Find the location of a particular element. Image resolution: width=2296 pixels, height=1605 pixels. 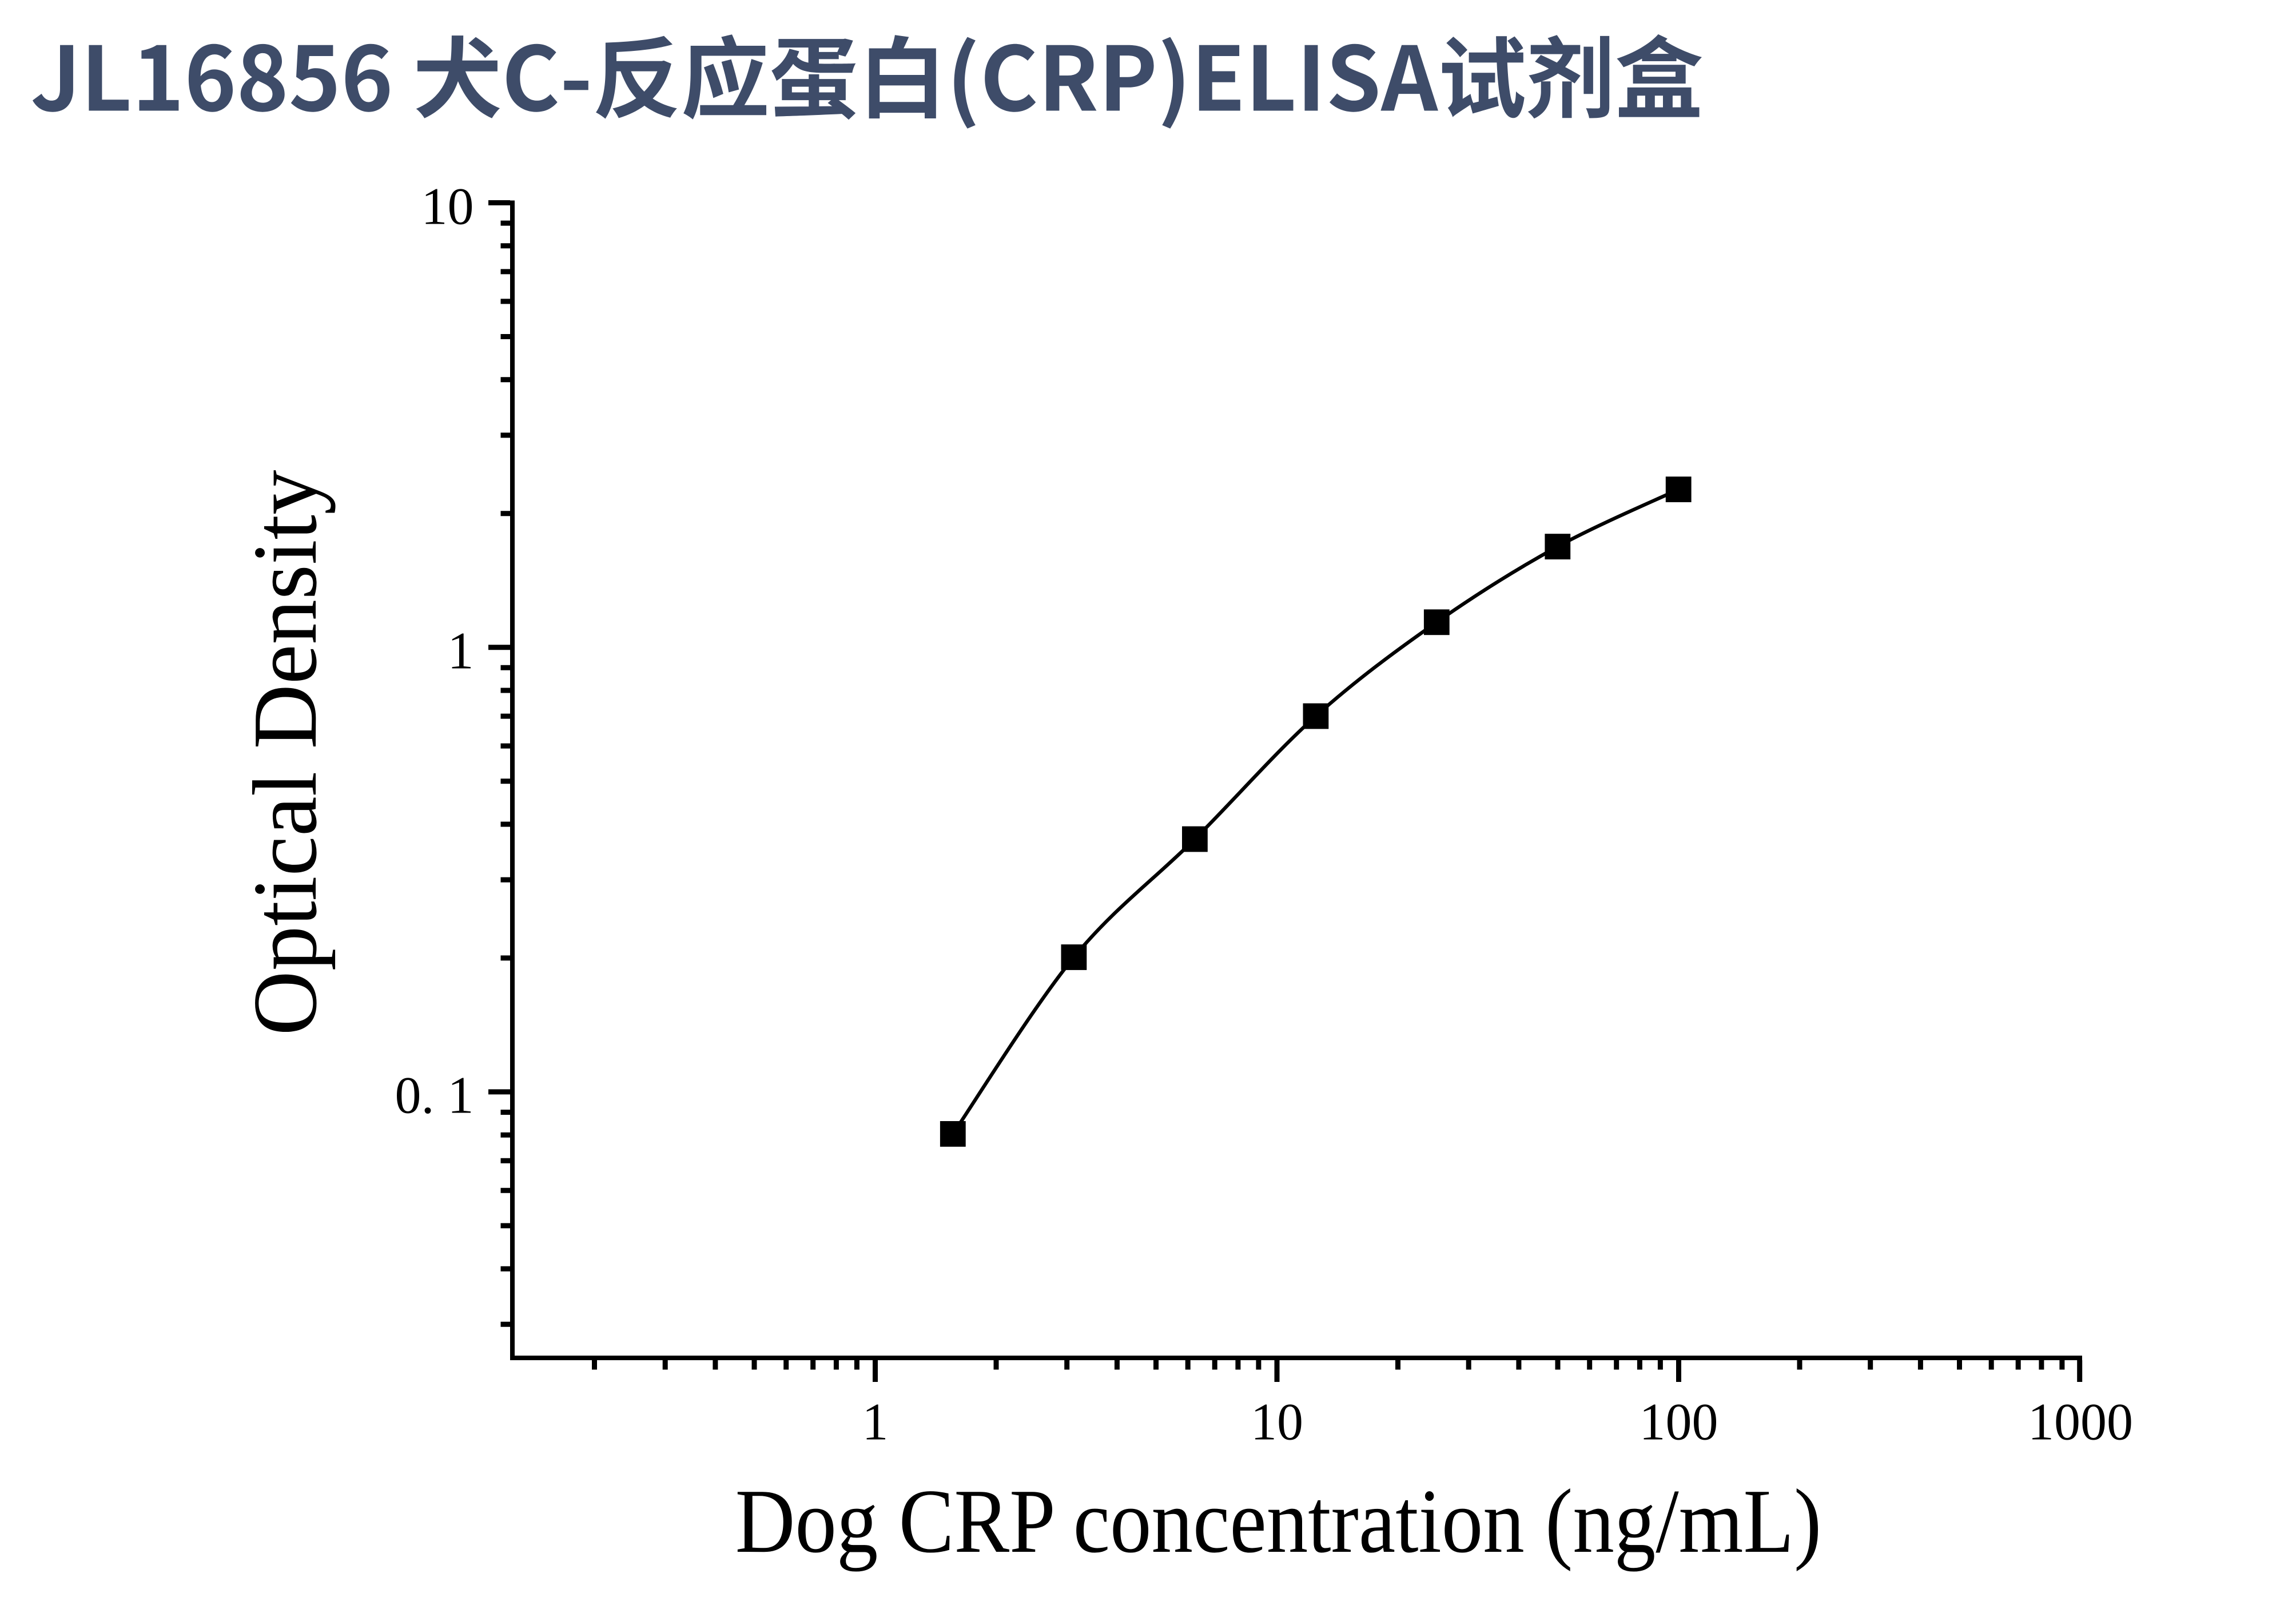

svg-text: Dog CRP concentration (ng/mL) is located at coordinates (1279, 1521).